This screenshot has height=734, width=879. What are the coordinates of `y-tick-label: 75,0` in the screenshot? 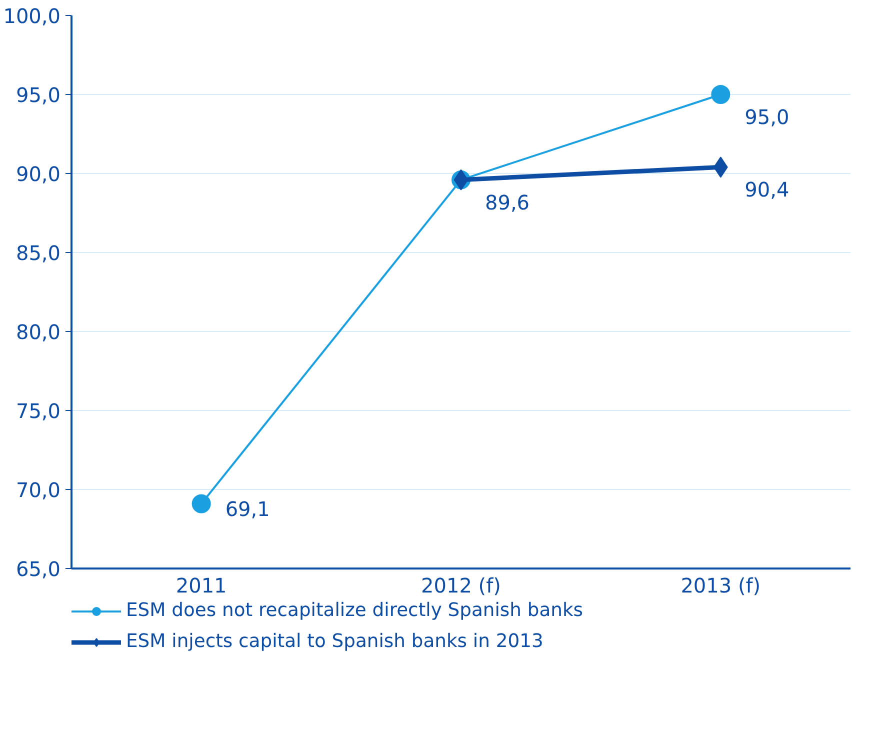 It's located at (38, 411).